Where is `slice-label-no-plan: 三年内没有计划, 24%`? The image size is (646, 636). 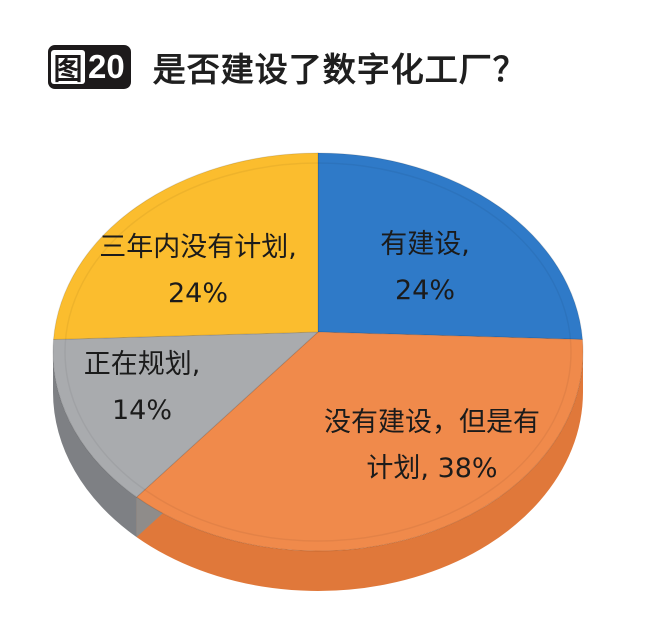
slice-label-no-plan: 三年内没有计划, 24% is located at coordinates (198, 271).